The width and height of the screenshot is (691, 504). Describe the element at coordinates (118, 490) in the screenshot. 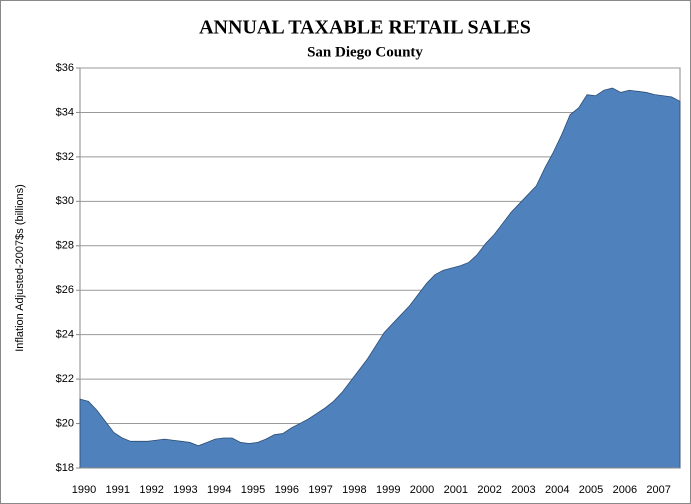

I see `x-tick-label: 1991` at that location.